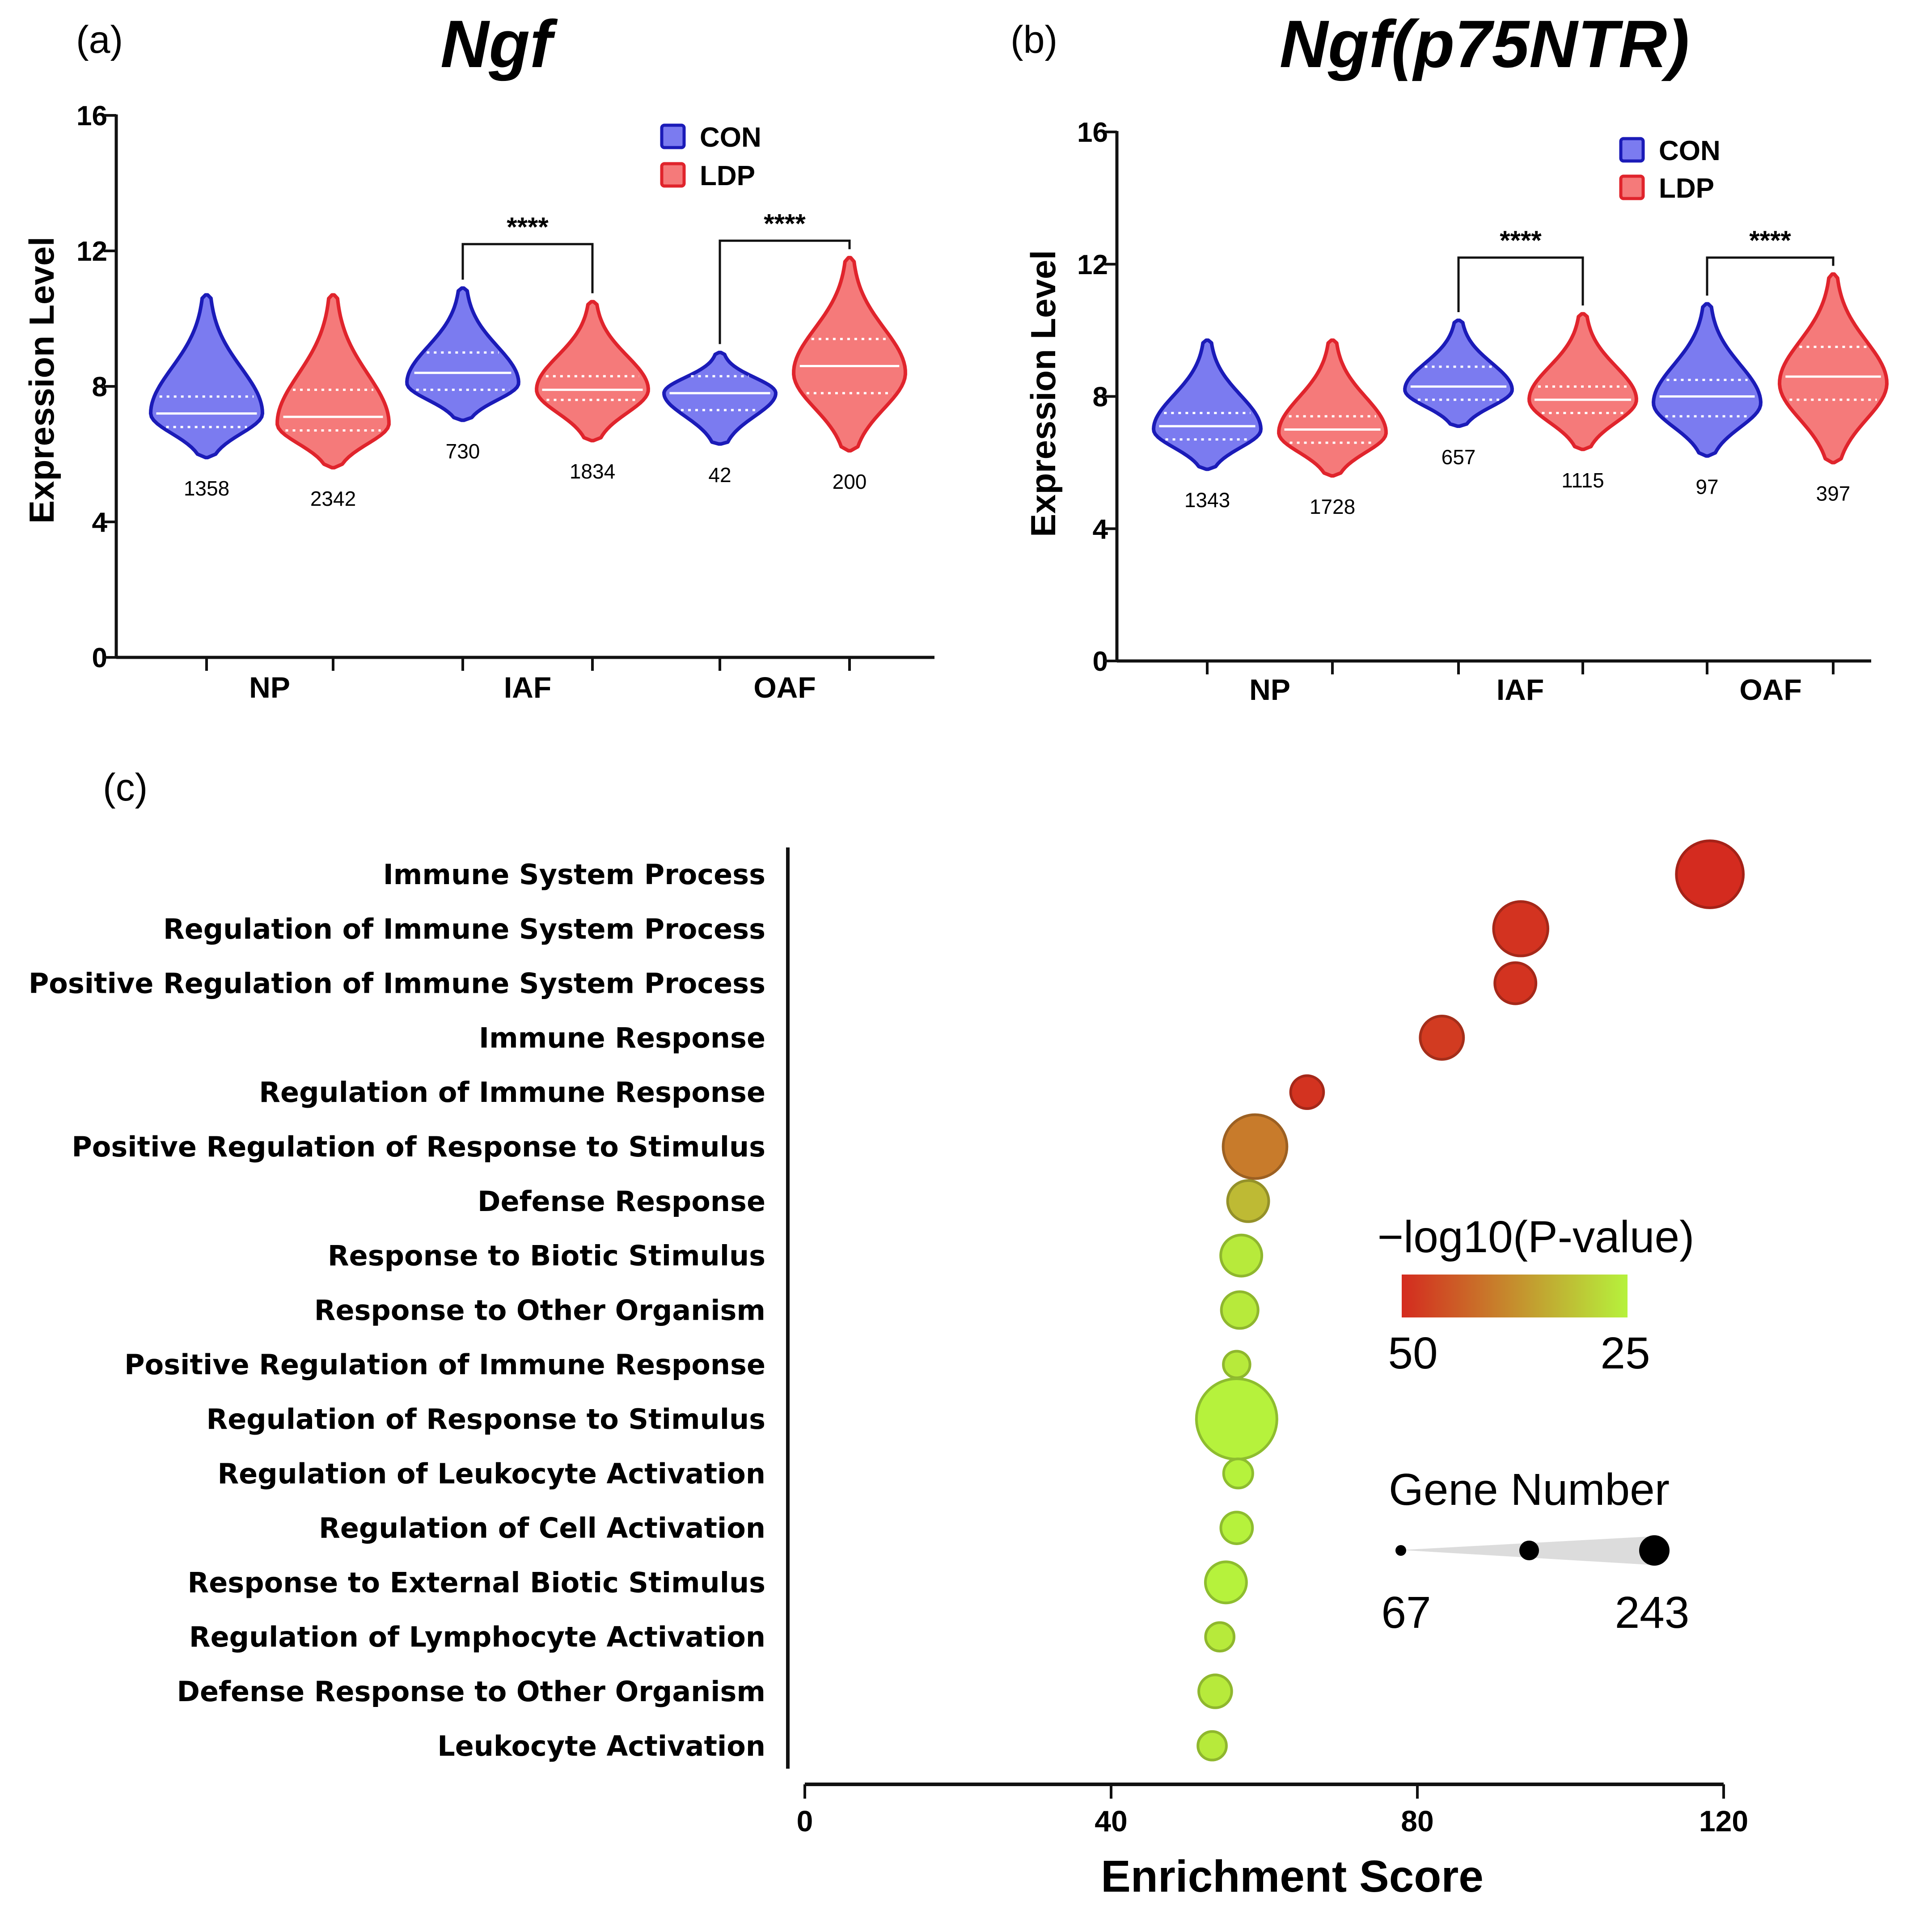  I want to click on chart-a-legend: CON LDP, so click(710, 156).